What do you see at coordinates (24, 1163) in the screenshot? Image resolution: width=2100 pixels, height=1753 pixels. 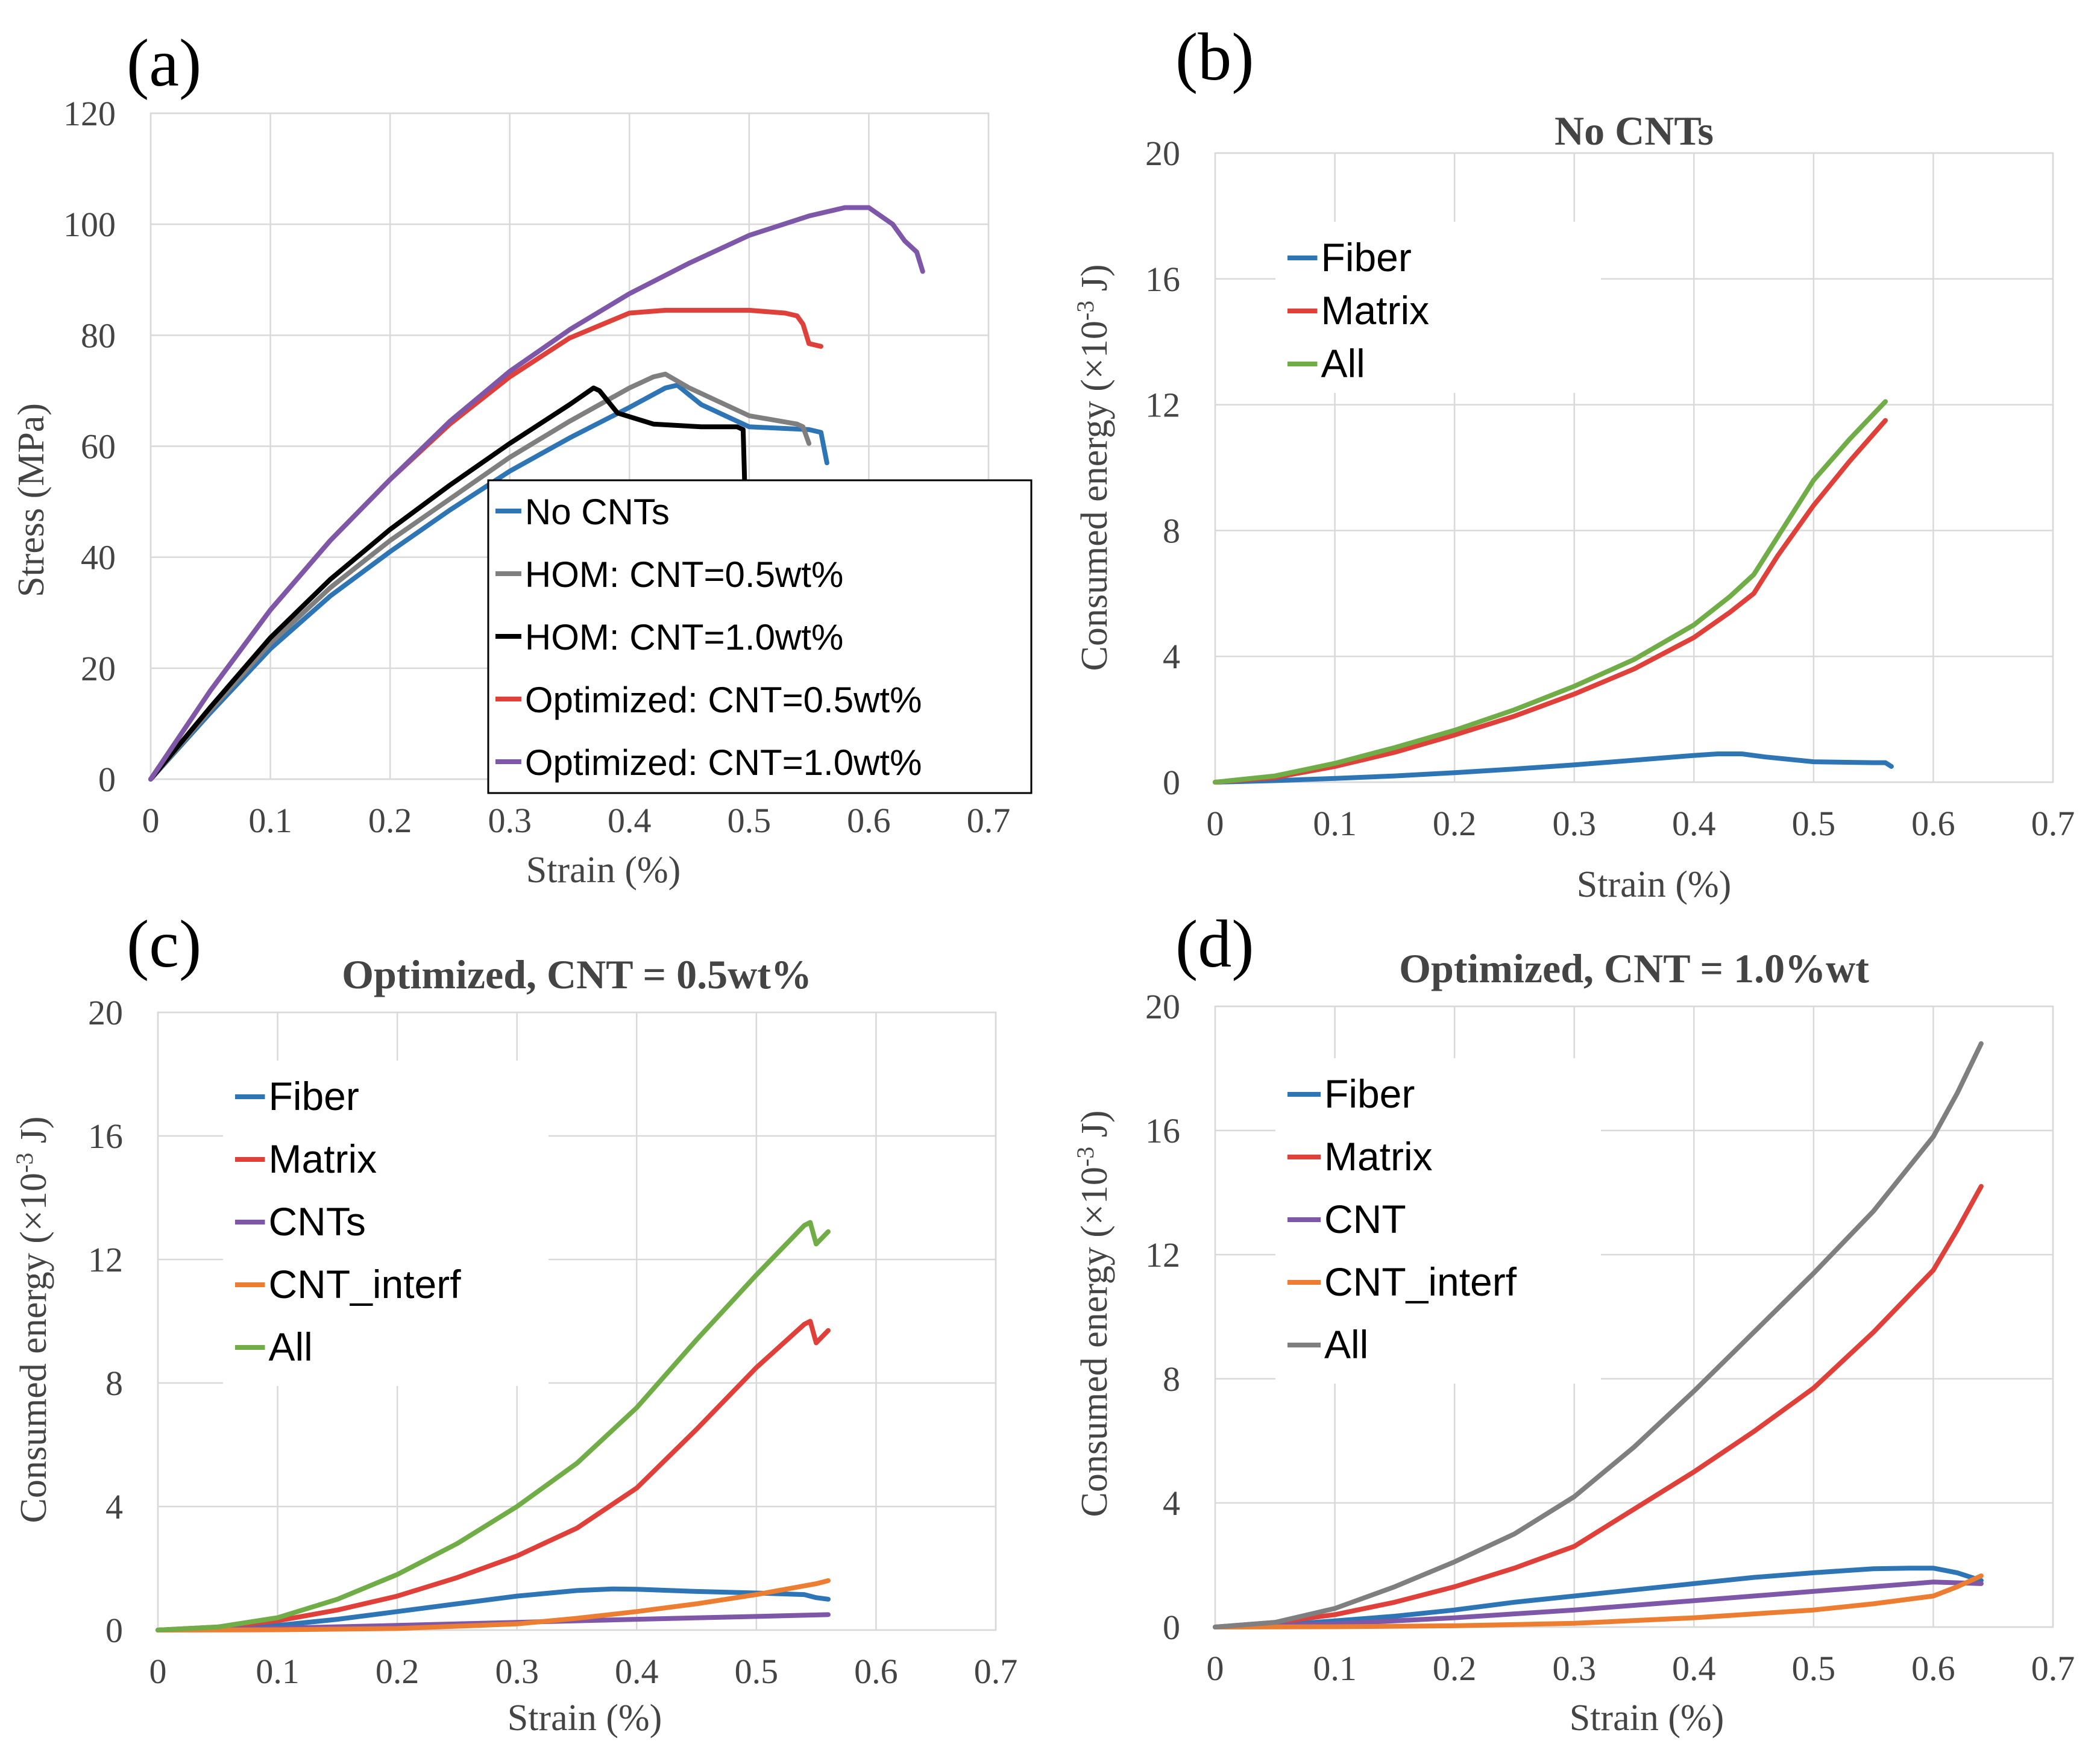 I see `y-axis-label-superscript: -3` at bounding box center [24, 1163].